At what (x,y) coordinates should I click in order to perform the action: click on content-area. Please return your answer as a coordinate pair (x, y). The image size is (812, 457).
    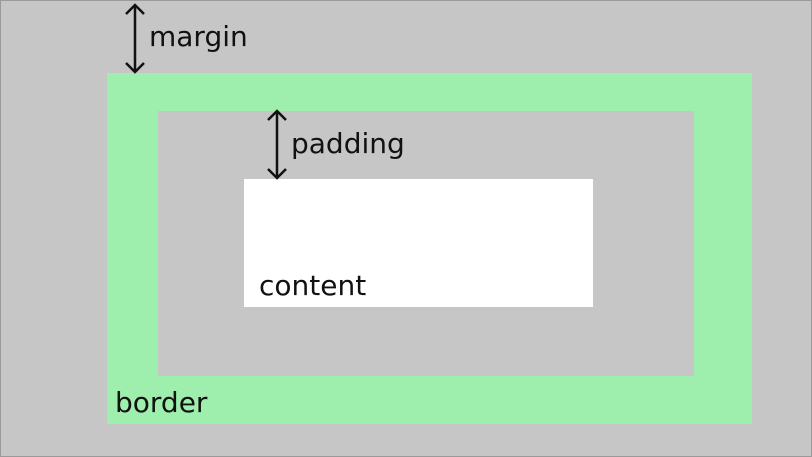
    Looking at the image, I should click on (418, 243).